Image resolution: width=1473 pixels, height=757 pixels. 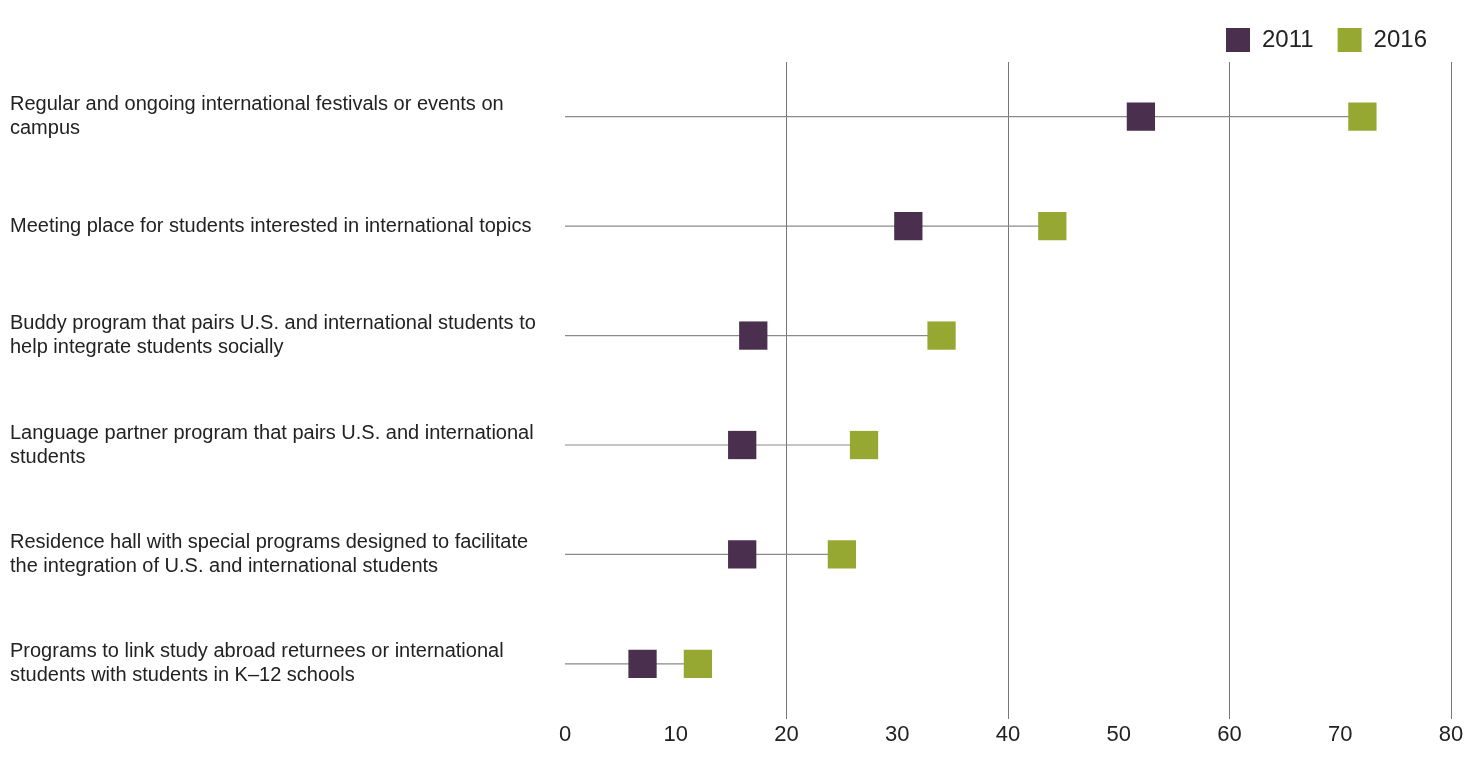 What do you see at coordinates (1008, 733) in the screenshot?
I see `x-tick-label: 40` at bounding box center [1008, 733].